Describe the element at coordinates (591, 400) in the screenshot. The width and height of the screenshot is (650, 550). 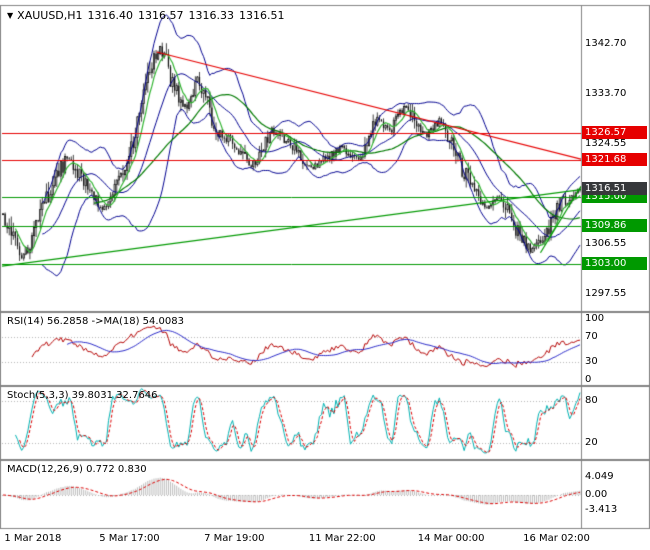
I see `stoch-tick-label: 80` at that location.